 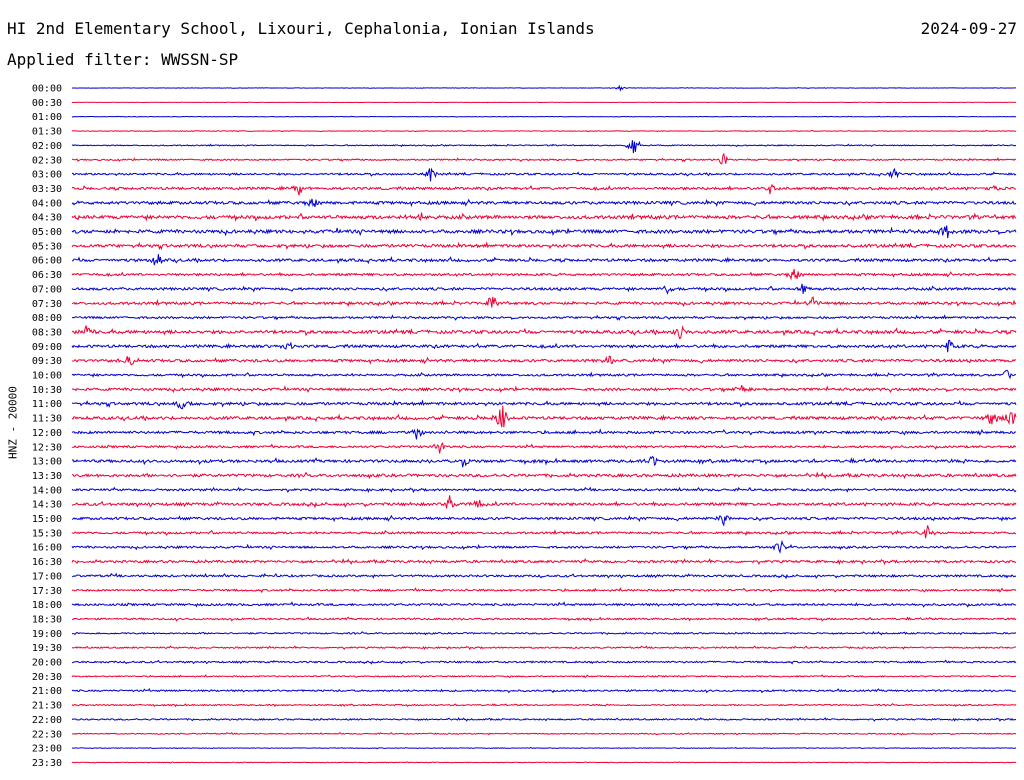 I want to click on row-label-0530: 05:30, so click(x=47, y=246).